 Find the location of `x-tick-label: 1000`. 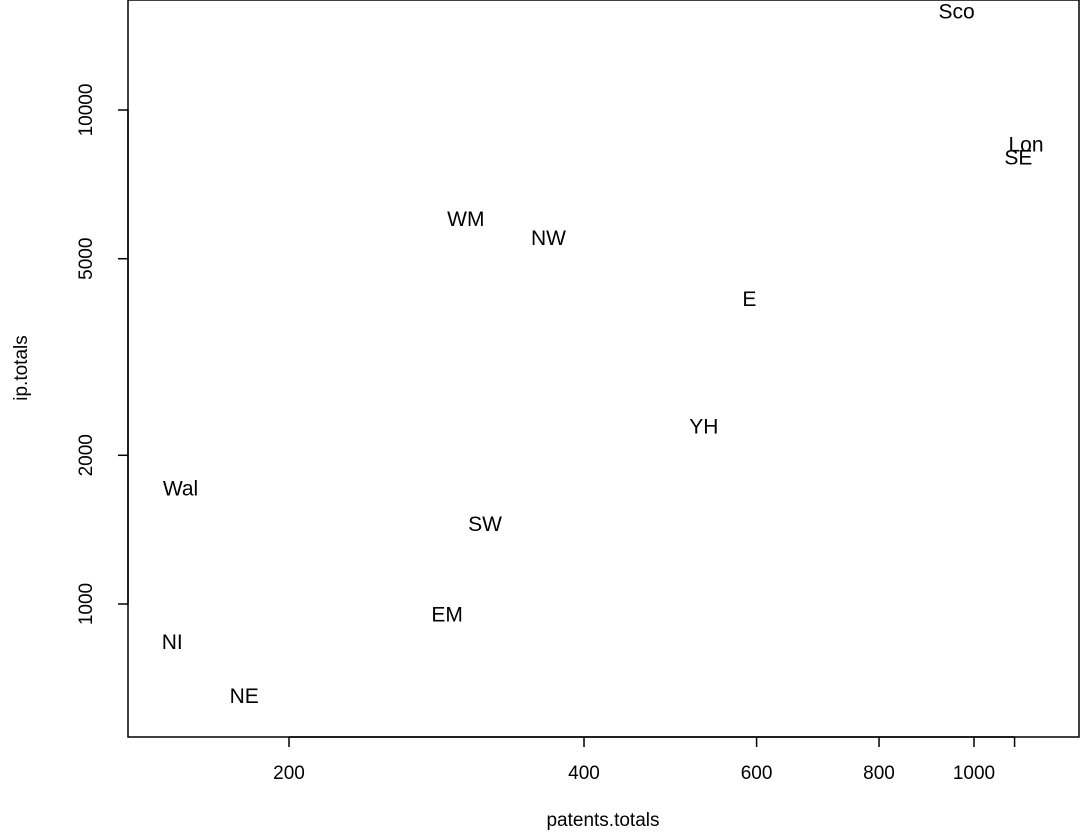

x-tick-label: 1000 is located at coordinates (974, 773).